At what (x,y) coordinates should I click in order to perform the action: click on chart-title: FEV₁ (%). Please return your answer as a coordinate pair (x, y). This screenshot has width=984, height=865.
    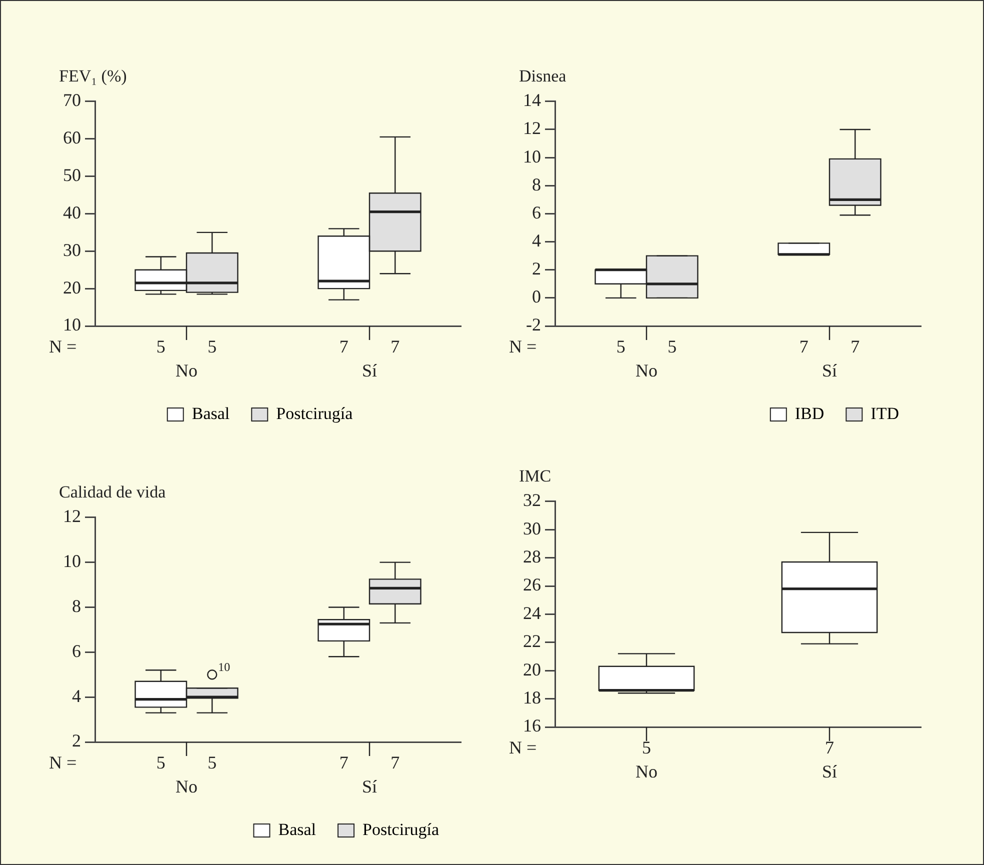
    Looking at the image, I should click on (93, 76).